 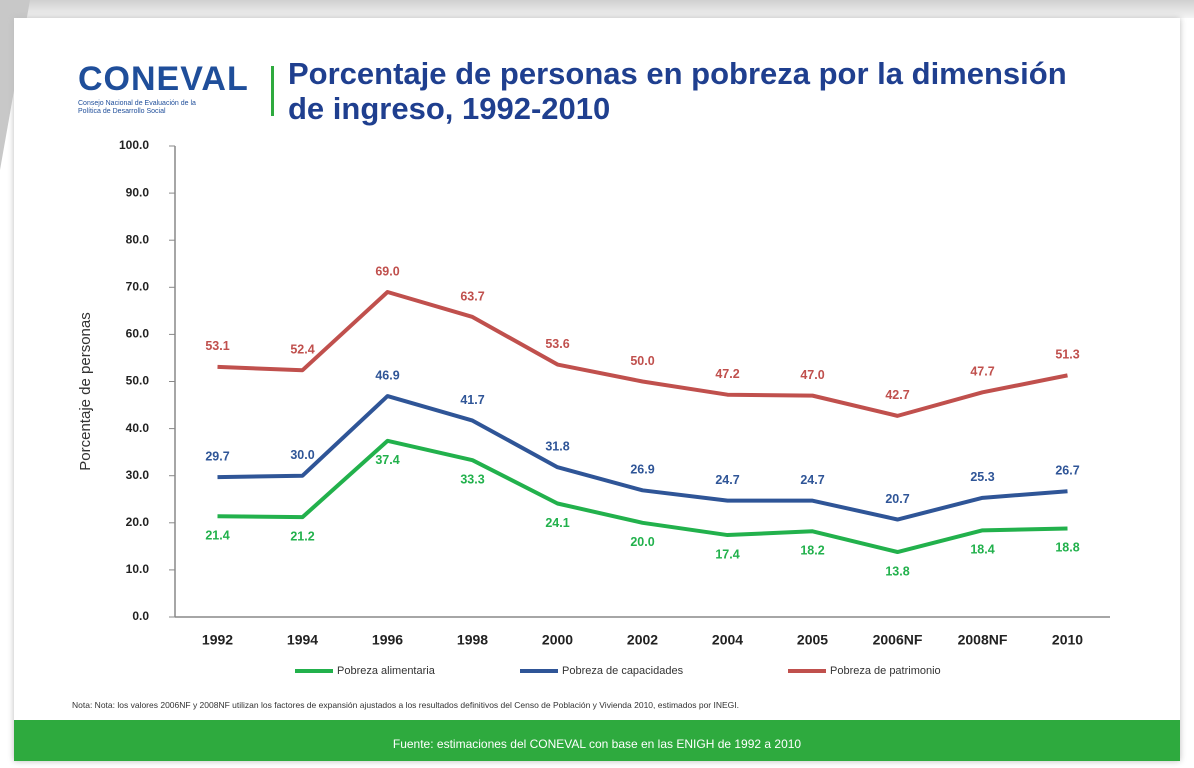 What do you see at coordinates (557, 344) in the screenshot?
I see `value-label: 53.6` at bounding box center [557, 344].